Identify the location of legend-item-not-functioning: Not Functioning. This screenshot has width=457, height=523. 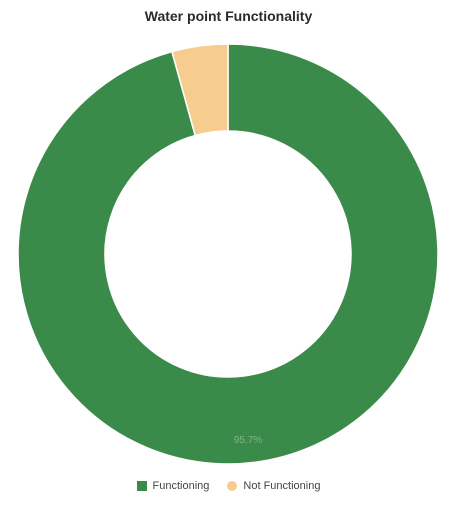
(273, 486).